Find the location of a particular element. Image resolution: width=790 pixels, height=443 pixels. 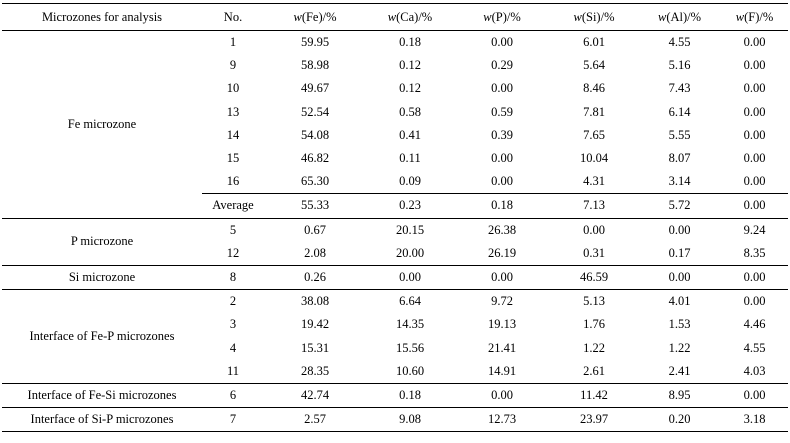

value-si: 1.76 is located at coordinates (594, 324).